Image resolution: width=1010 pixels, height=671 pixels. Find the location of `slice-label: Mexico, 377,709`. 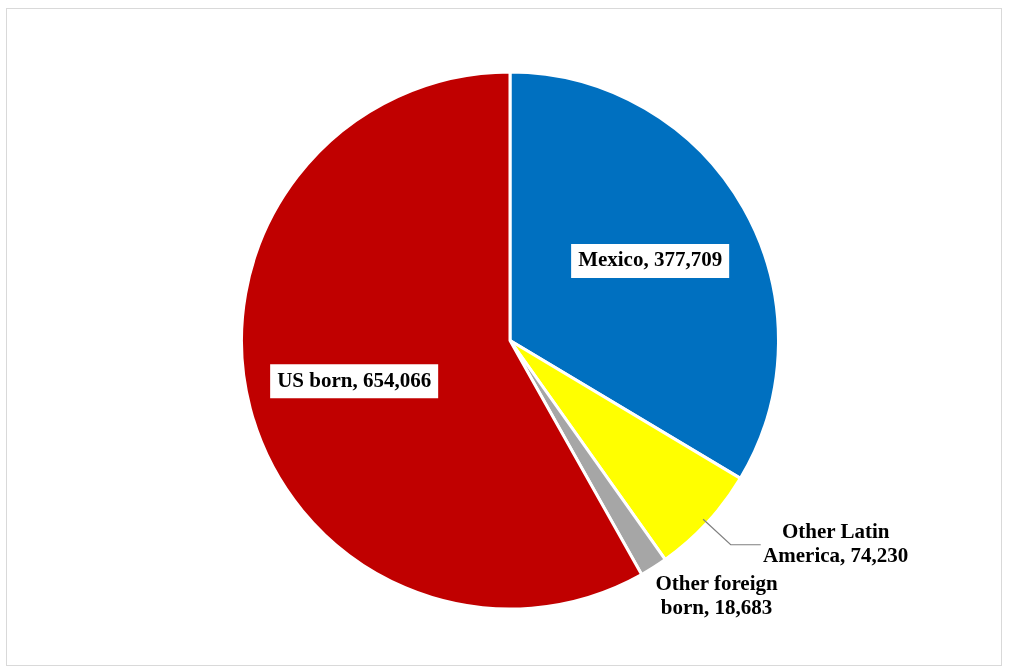

slice-label: Mexico, 377,709 is located at coordinates (650, 259).